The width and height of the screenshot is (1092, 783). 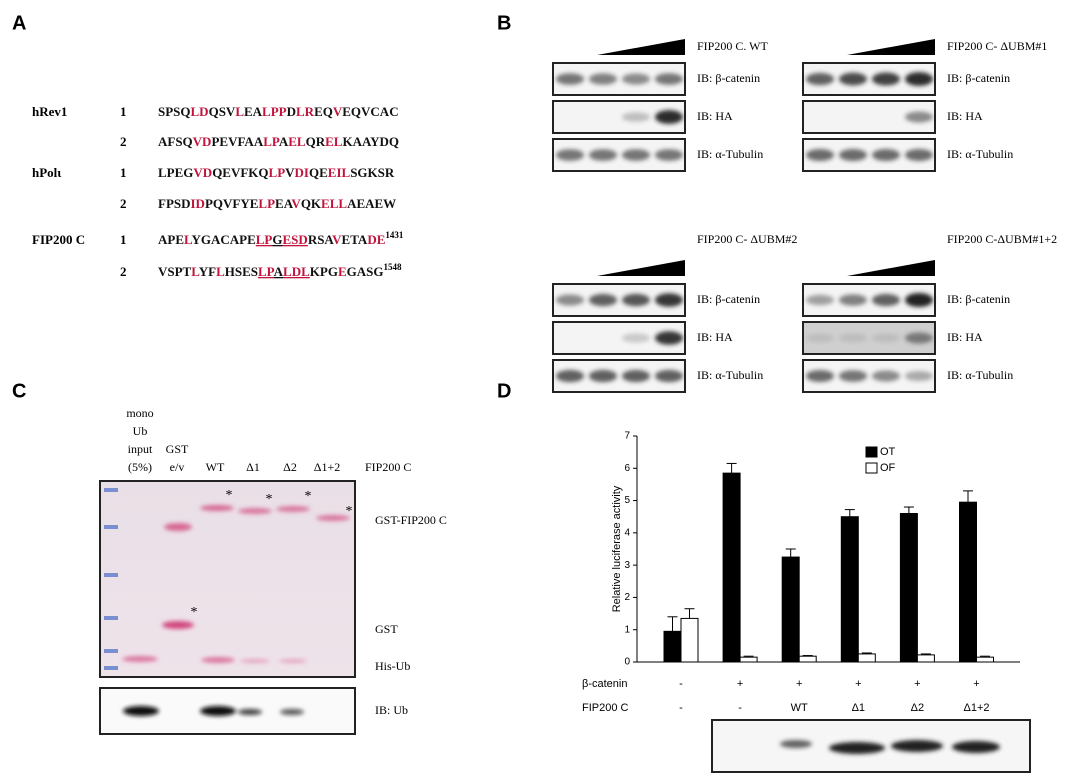 I want to click on lane-label: input, so click(x=140, y=449).